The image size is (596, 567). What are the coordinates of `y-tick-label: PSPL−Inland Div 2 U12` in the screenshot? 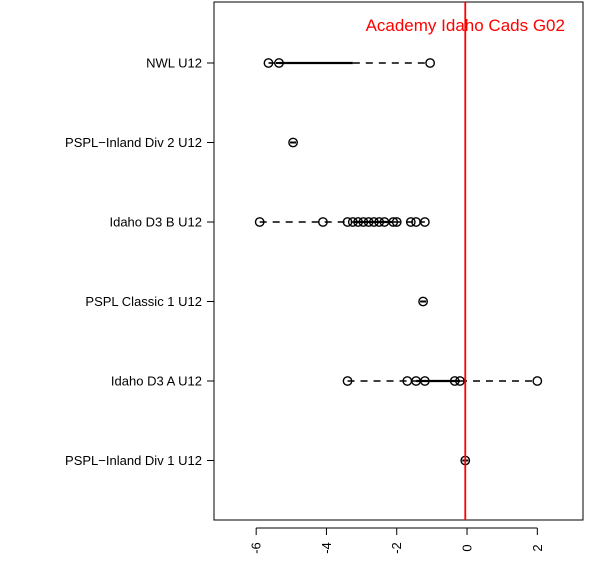 It's located at (133, 142).